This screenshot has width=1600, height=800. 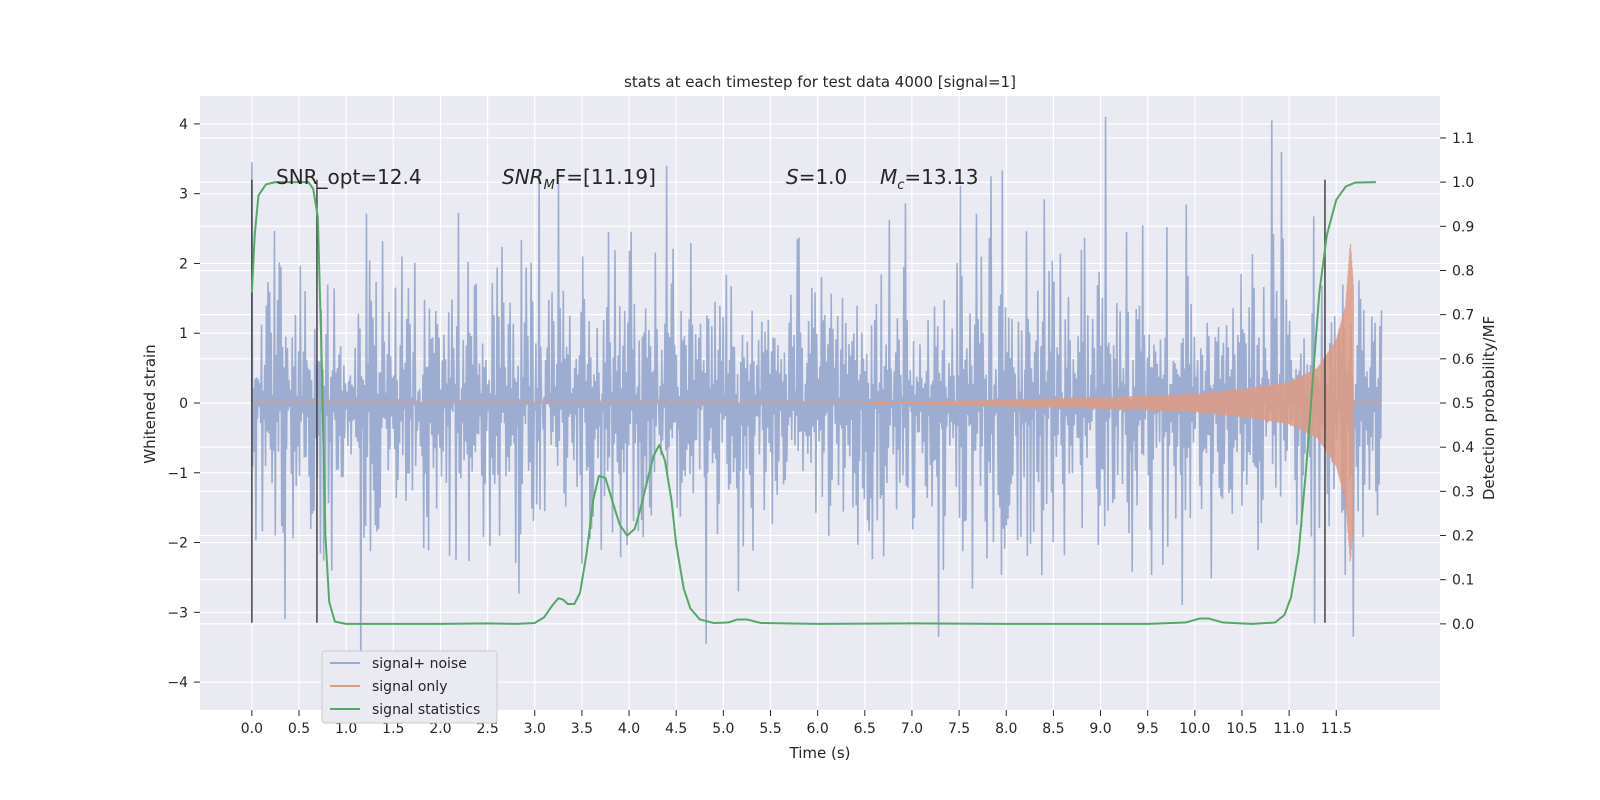 I want to click on annotation-s-main: S, so click(x=792, y=177).